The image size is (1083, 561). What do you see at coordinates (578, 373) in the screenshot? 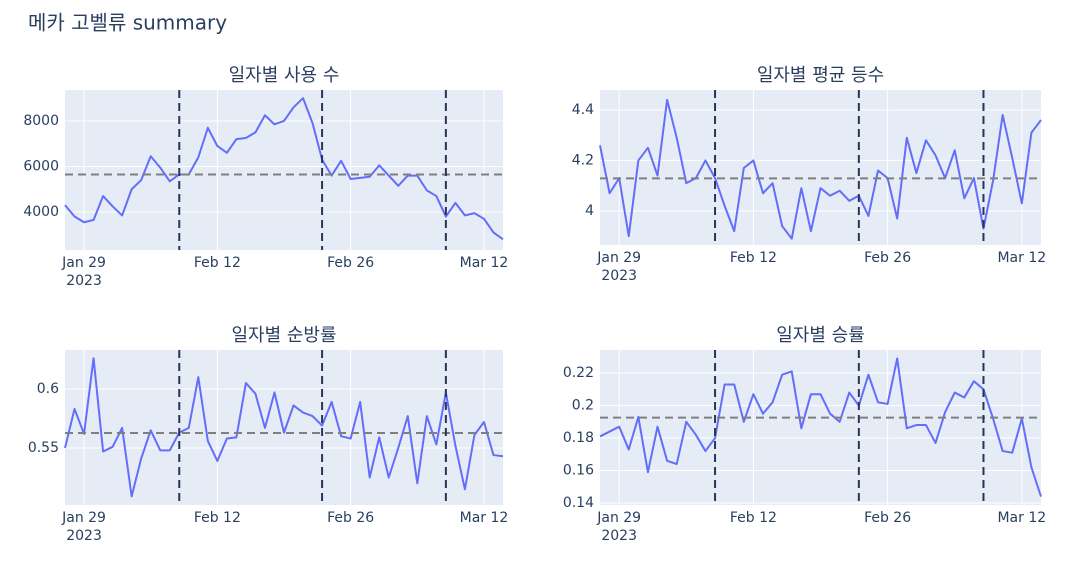
I see `y-tick-label: 0.22` at bounding box center [578, 373].